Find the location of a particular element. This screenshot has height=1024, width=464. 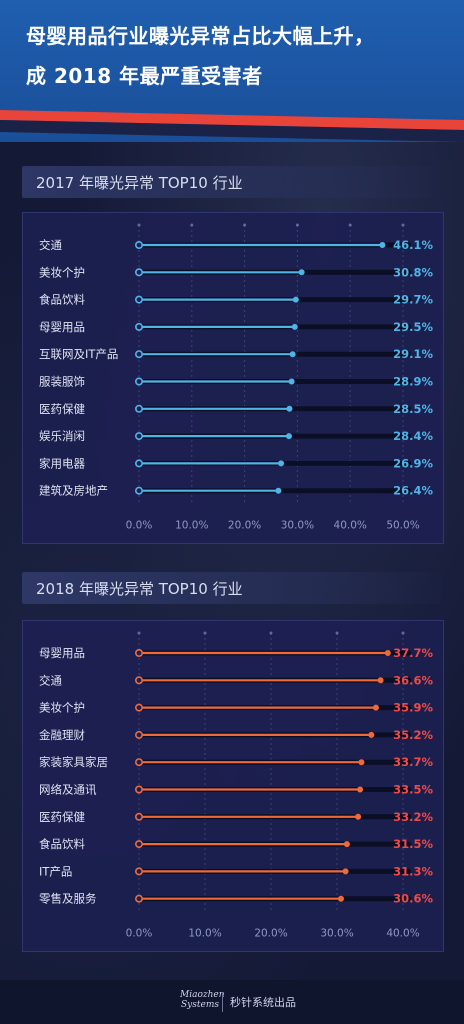

value-label: 28.4% is located at coordinates (413, 436).